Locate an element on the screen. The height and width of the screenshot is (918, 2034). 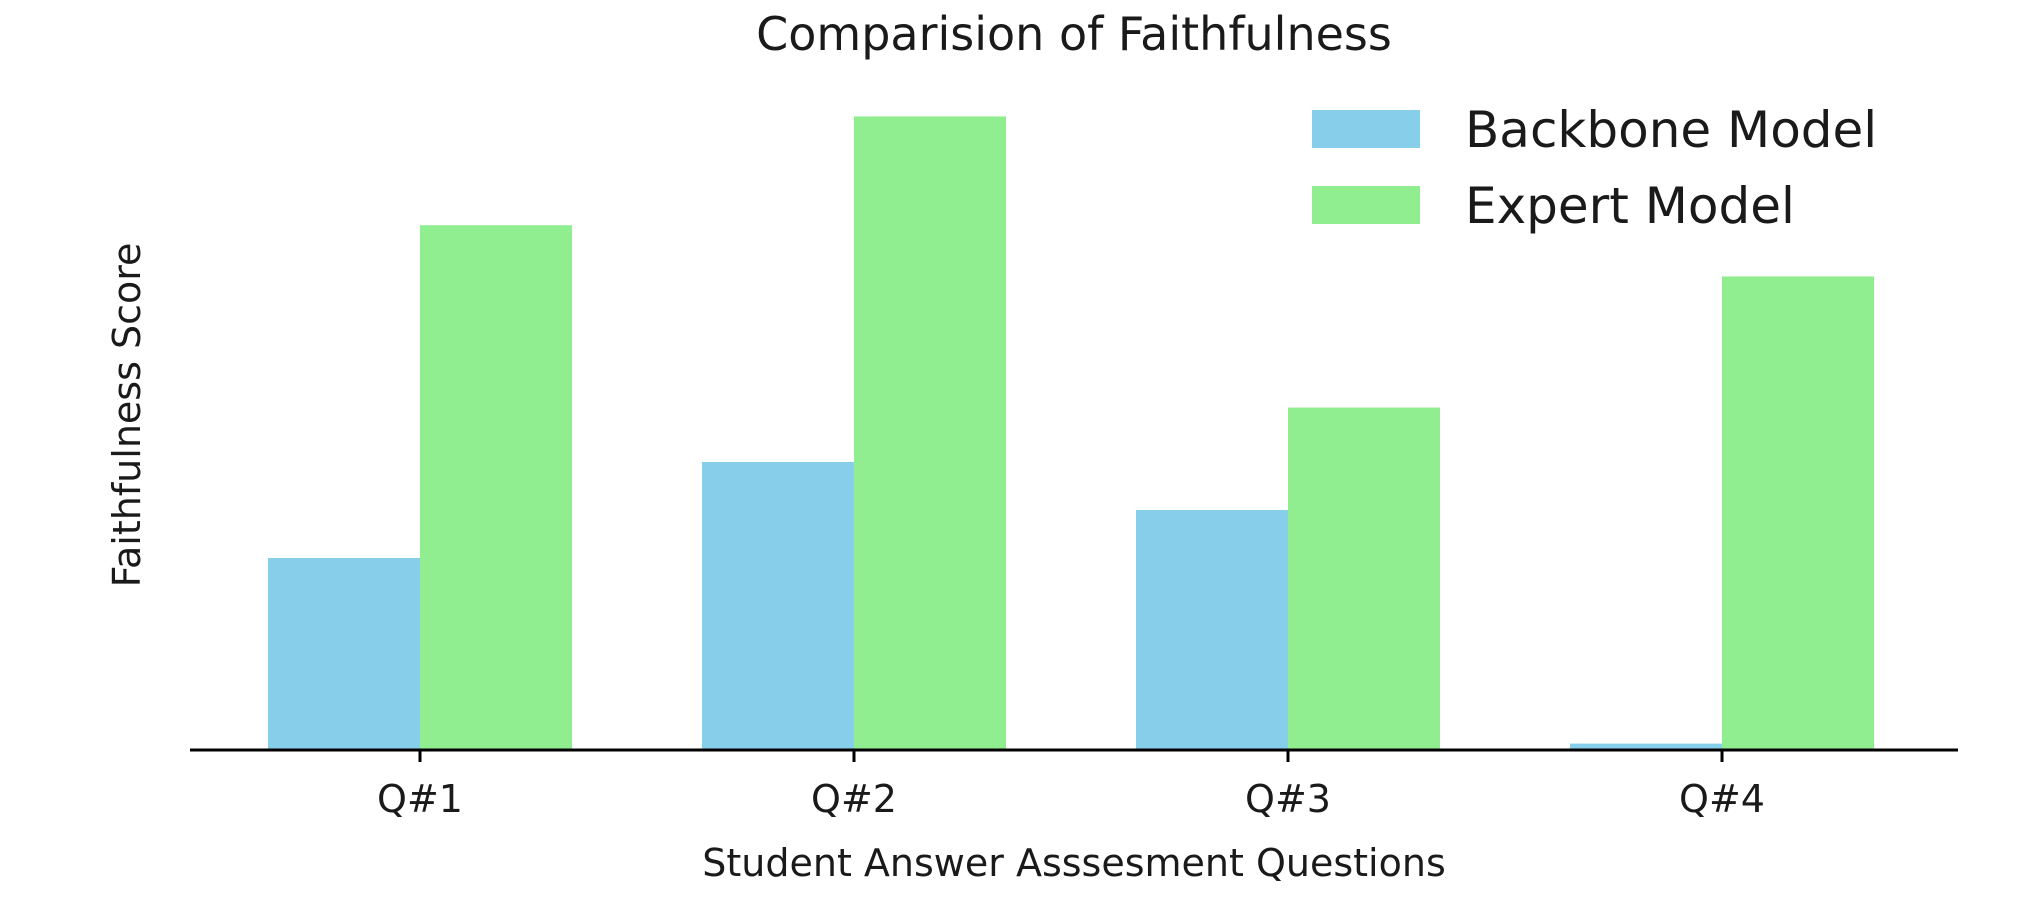
legend-label-expert: Expert Model is located at coordinates (1630, 206).